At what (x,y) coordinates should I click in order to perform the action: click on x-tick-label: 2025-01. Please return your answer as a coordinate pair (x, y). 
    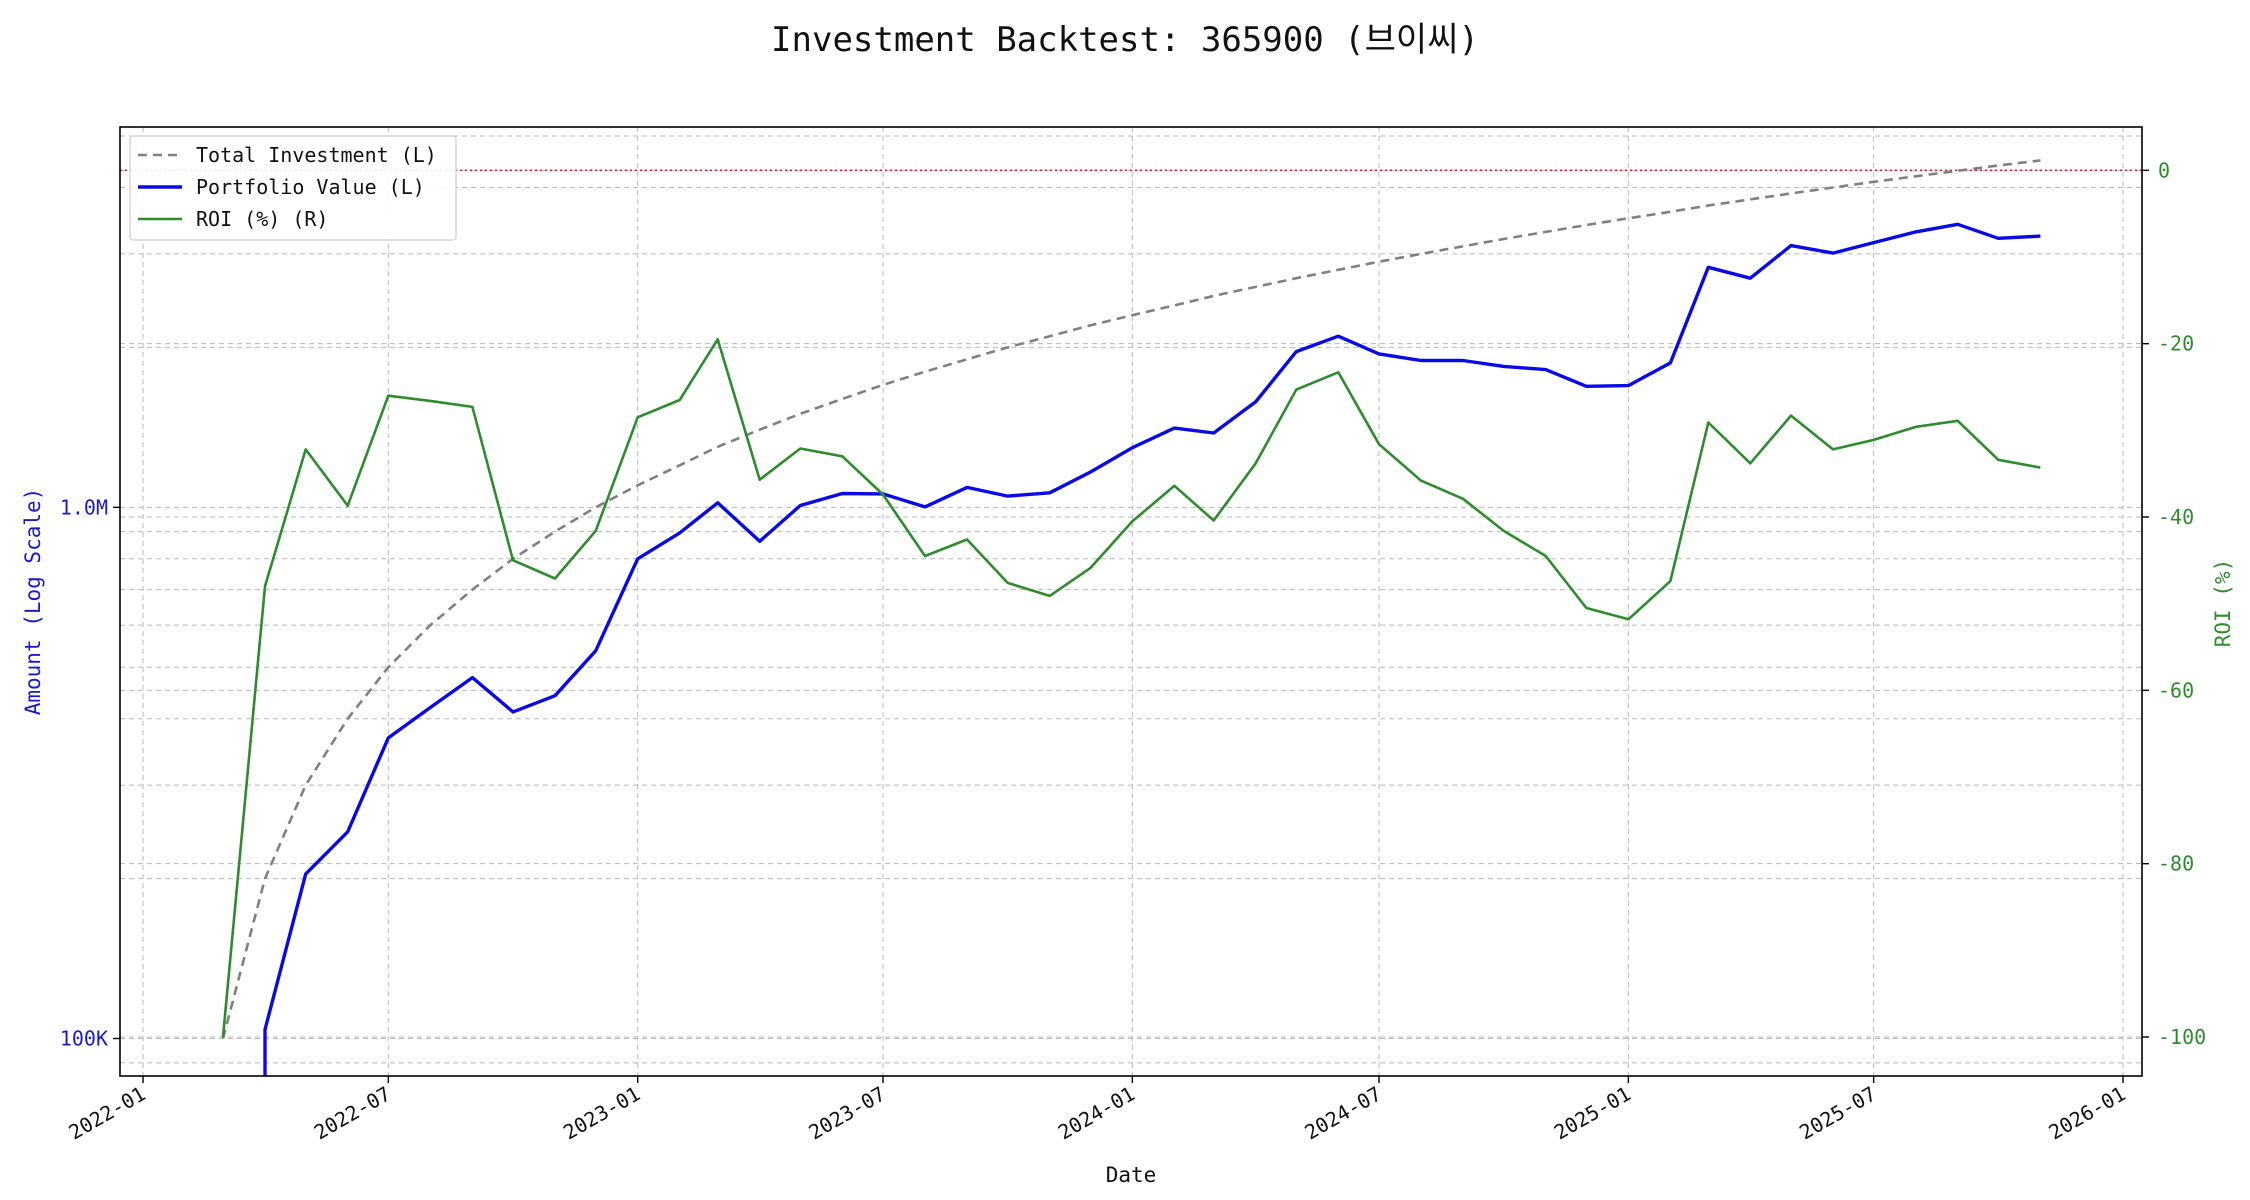
    Looking at the image, I should click on (1592, 1113).